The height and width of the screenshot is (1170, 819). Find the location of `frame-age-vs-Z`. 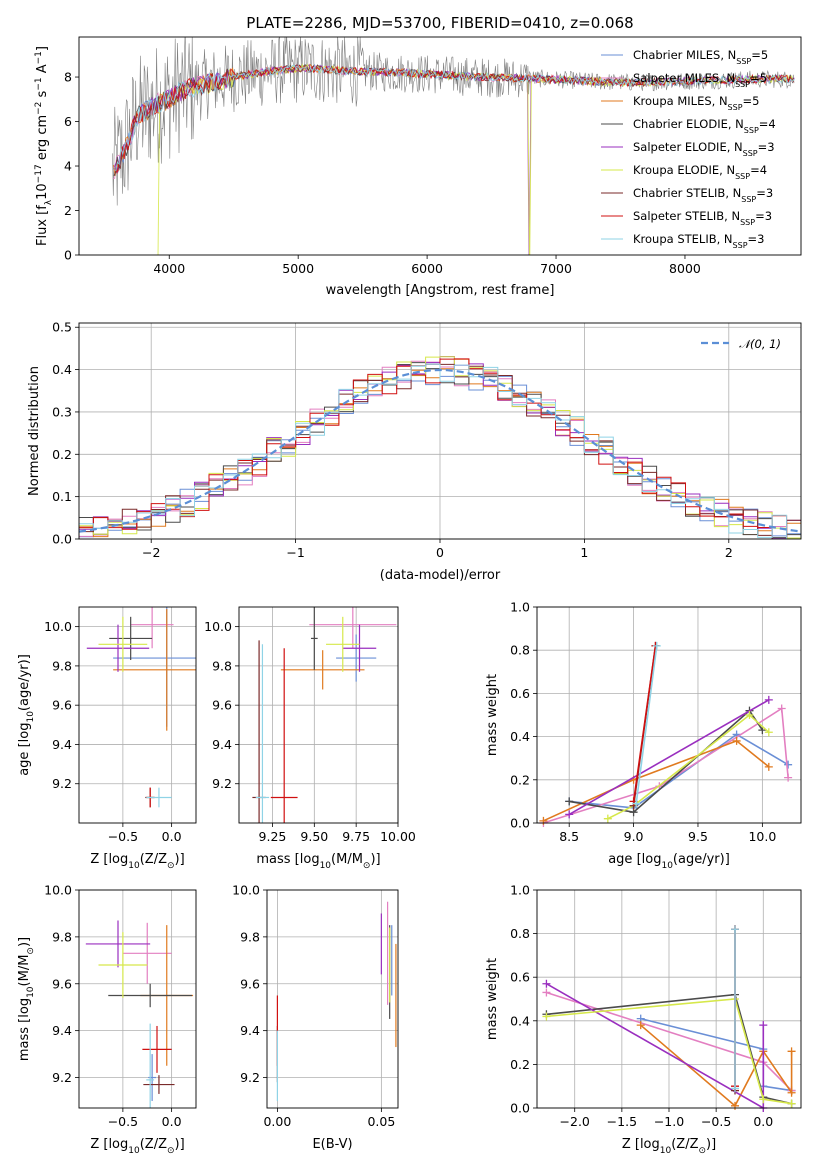

frame-age-vs-Z is located at coordinates (137, 715).